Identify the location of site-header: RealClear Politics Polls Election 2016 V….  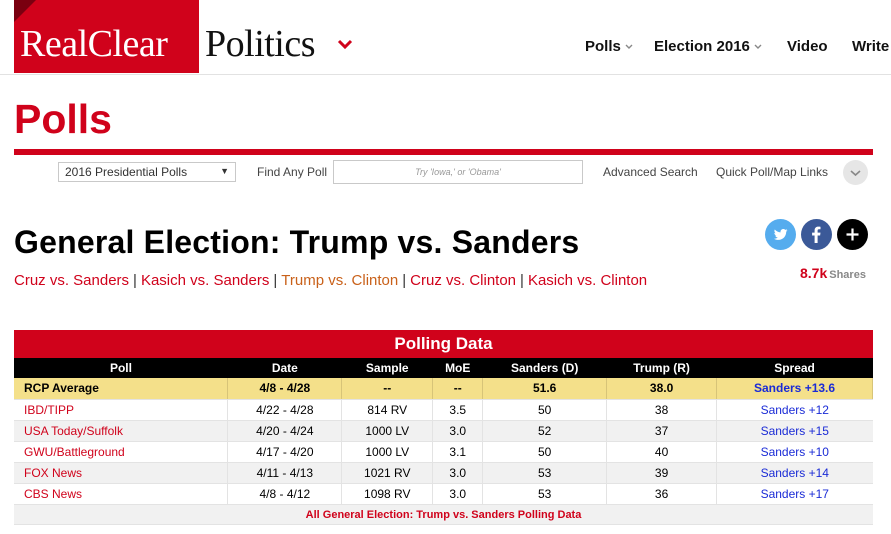
(445, 37).